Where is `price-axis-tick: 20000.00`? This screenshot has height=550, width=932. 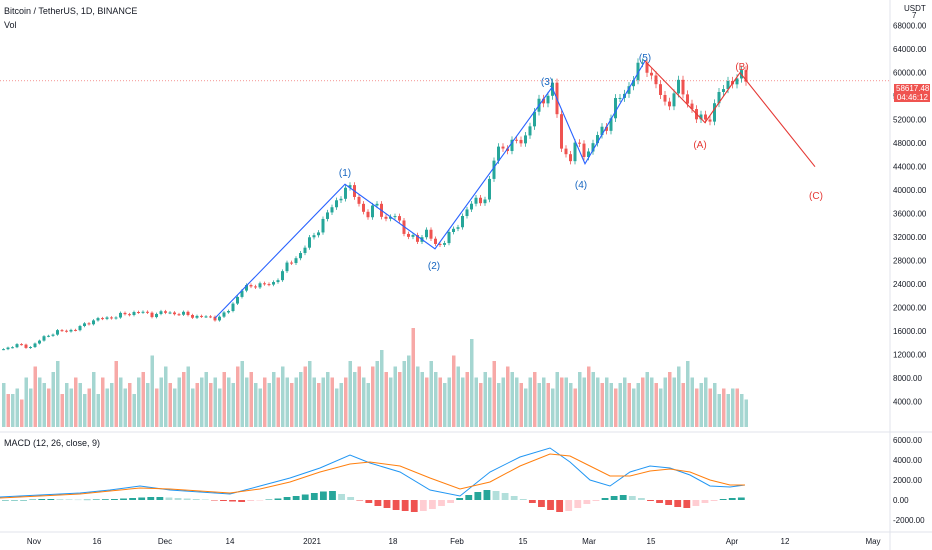
price-axis-tick: 20000.00 is located at coordinates (910, 308).